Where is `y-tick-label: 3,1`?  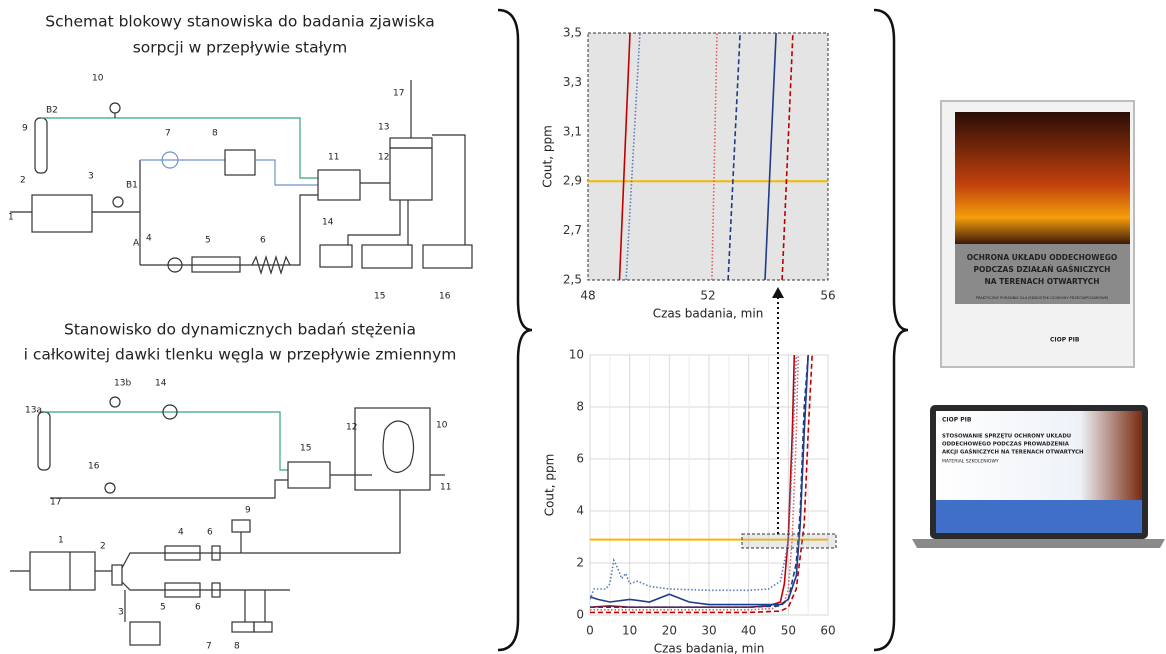
y-tick-label: 3,1 is located at coordinates (572, 131).